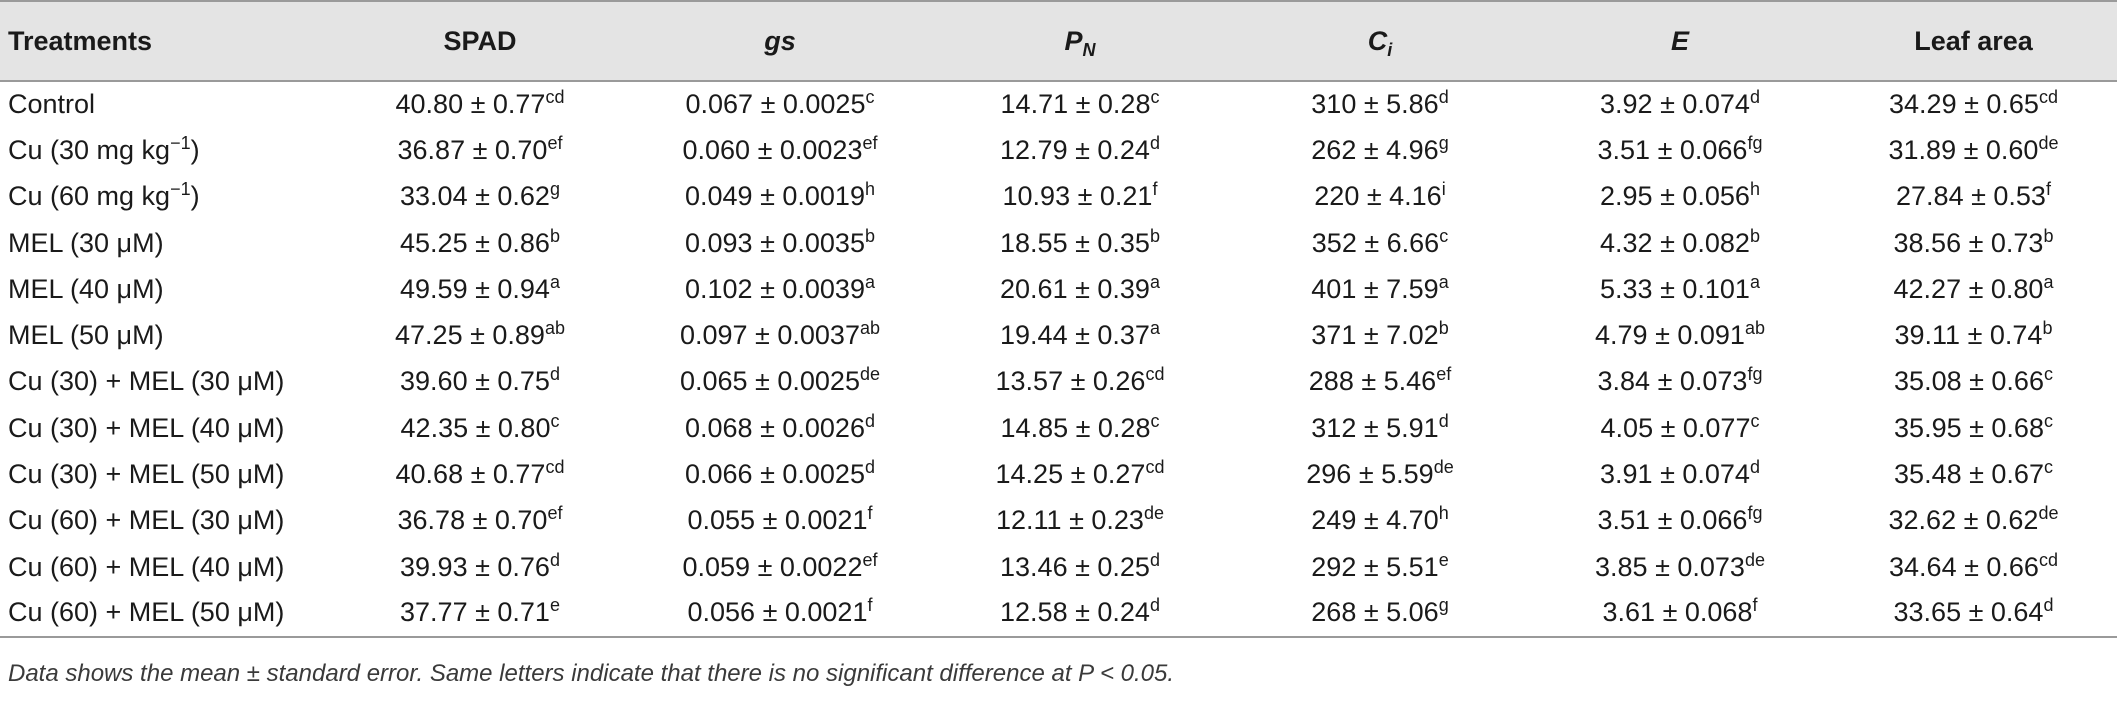  Describe the element at coordinates (475, 242) in the screenshot. I see `spad-value: 45.25 ± 0.86` at that location.